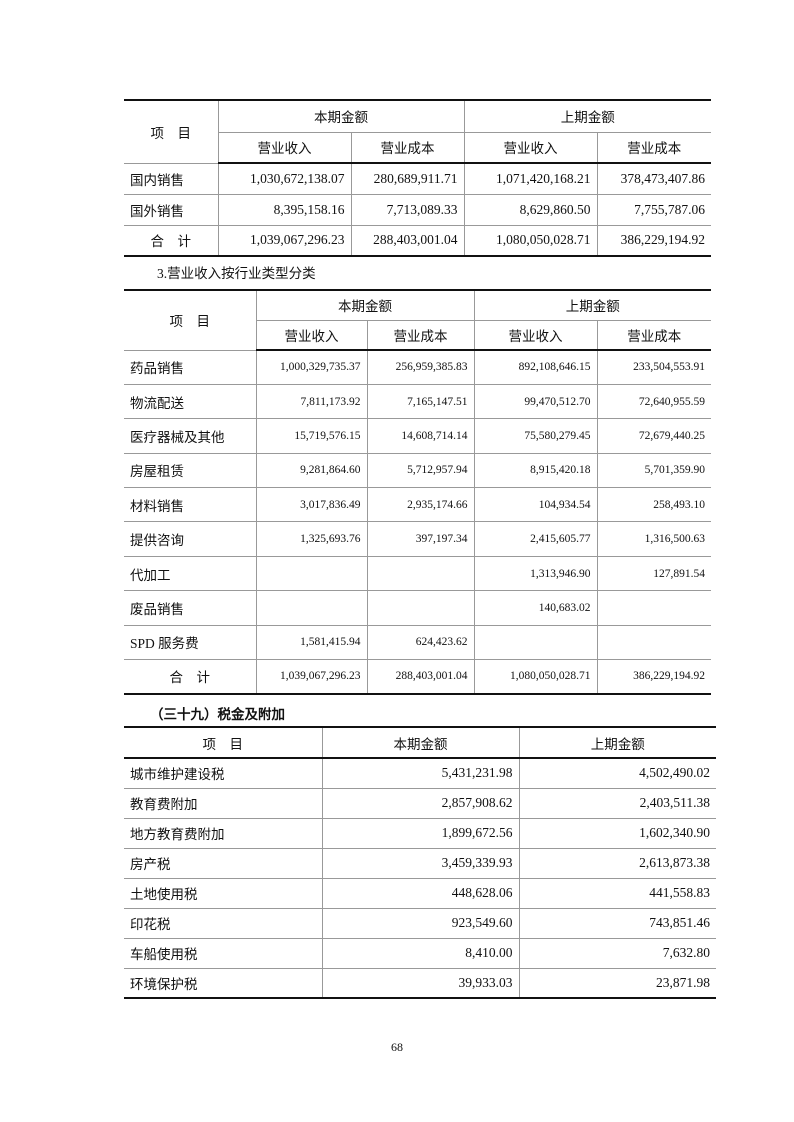  What do you see at coordinates (217, 714) in the screenshot?
I see `section-heading-taxes-and-surcharges: （三十九）税金及附加` at bounding box center [217, 714].